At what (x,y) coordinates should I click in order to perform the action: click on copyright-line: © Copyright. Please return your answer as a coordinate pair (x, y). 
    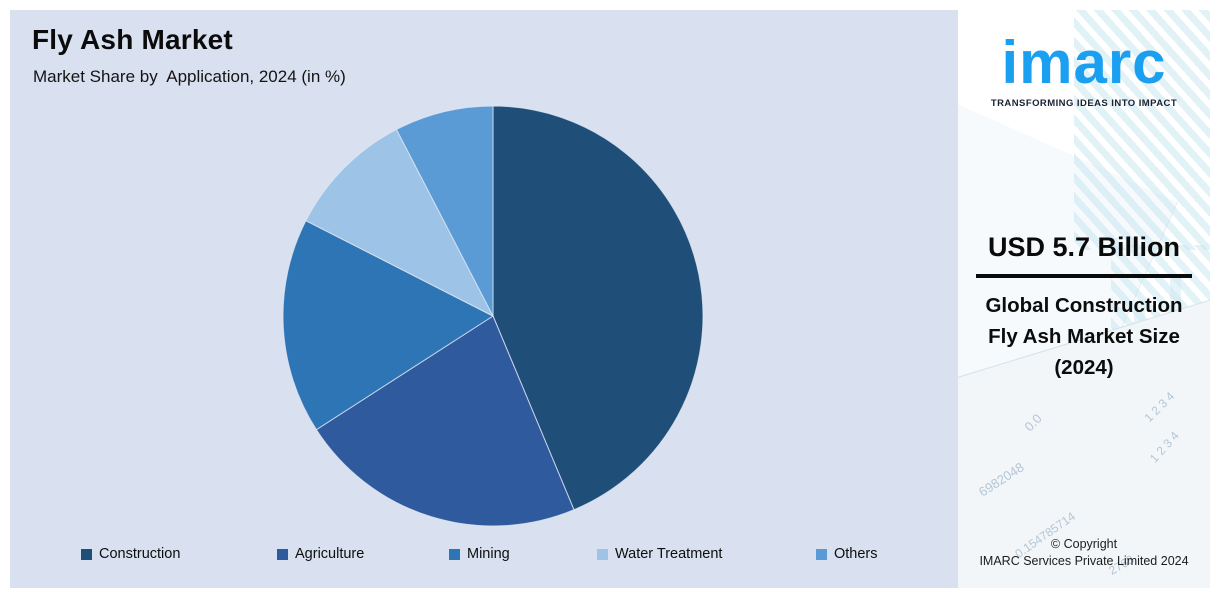
    Looking at the image, I should click on (1084, 544).